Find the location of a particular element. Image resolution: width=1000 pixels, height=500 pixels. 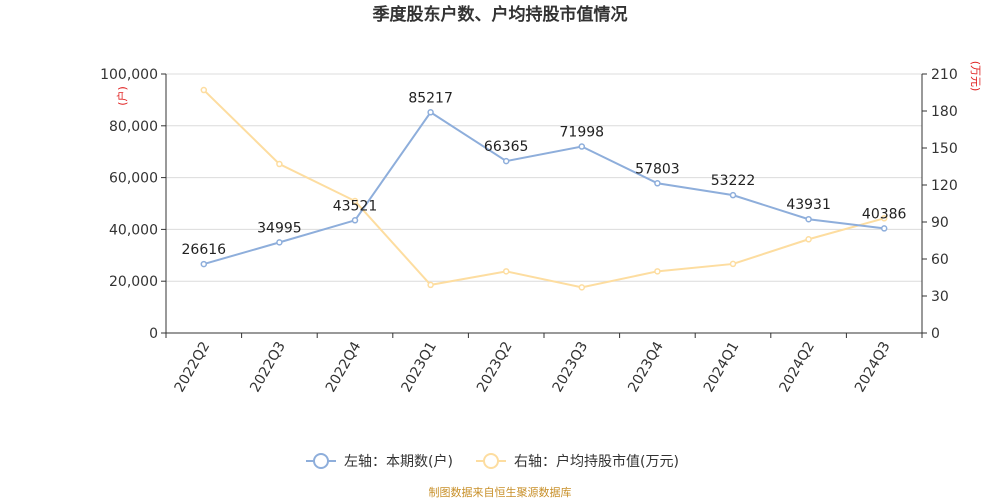

left-axis-unit: (户) is located at coordinates (122, 96).